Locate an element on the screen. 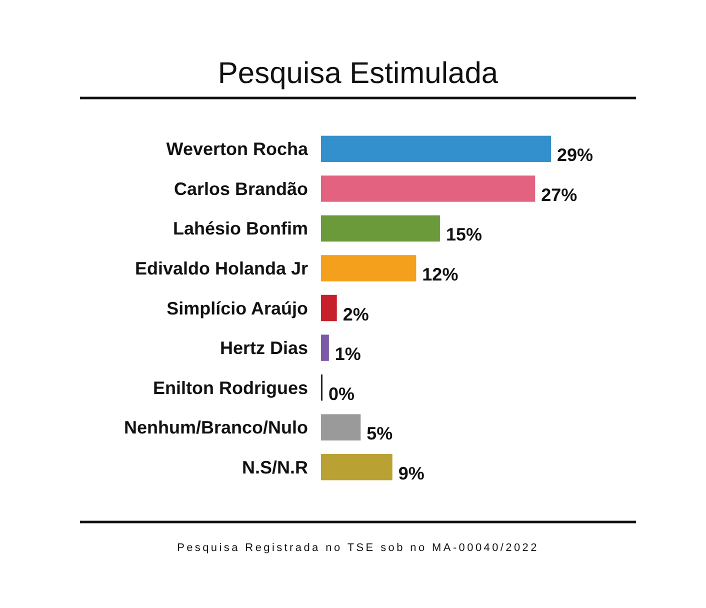 This screenshot has height=608, width=706. y-tick-label: Enilton Rodrigues is located at coordinates (230, 388).